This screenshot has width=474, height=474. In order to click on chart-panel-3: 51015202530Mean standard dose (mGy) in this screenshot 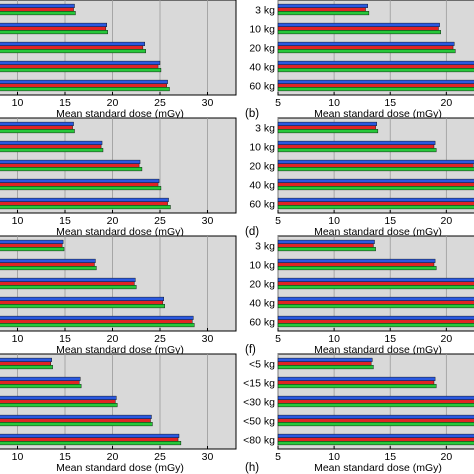, I will do `click(118, 177)`.